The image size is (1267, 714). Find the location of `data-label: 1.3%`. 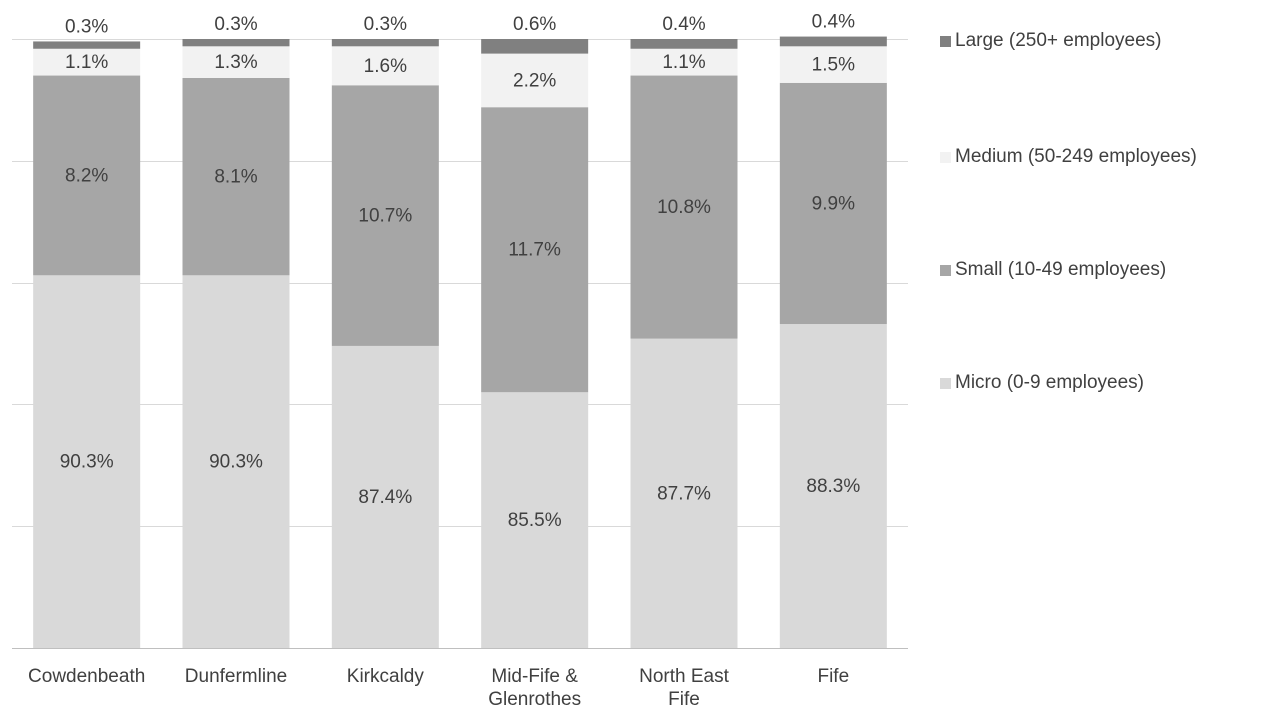

data-label: 1.3% is located at coordinates (235, 62).